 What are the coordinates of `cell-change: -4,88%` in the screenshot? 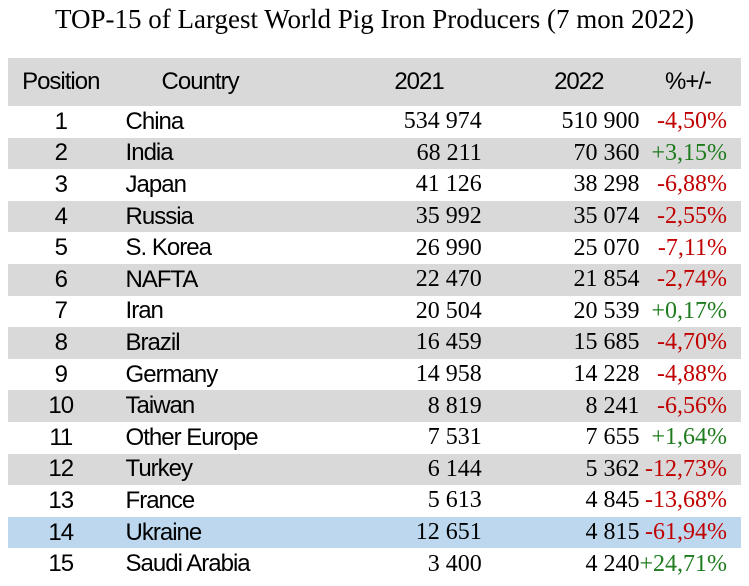 It's located at (692, 374).